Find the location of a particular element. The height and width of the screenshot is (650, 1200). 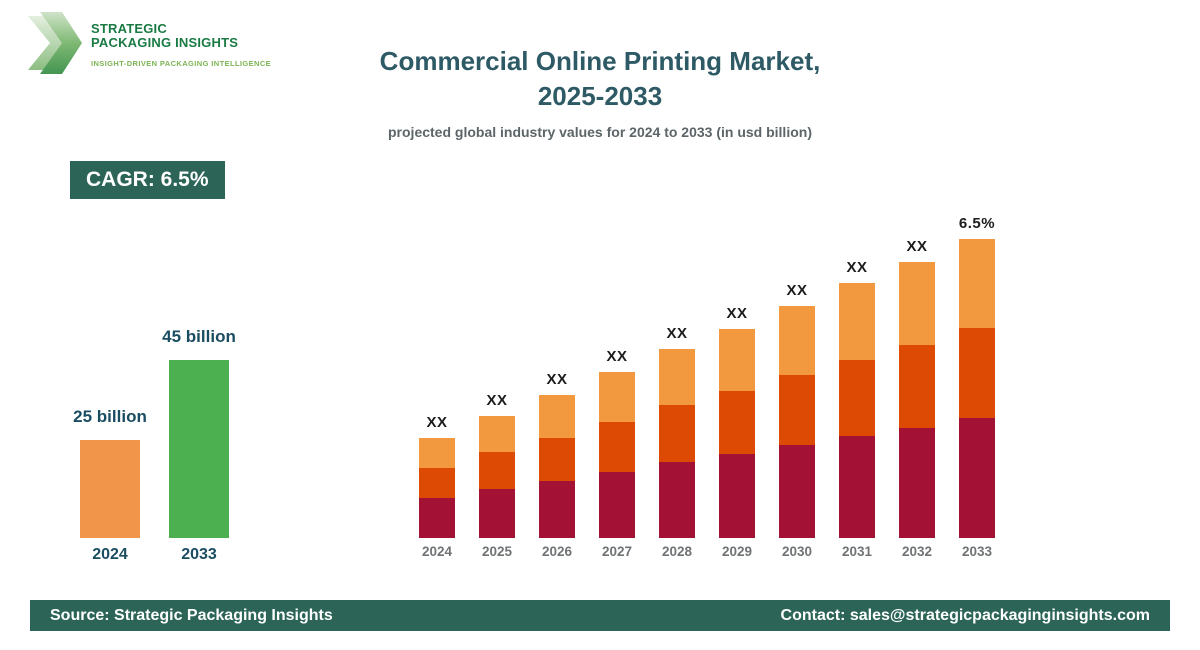

summary-bar-chart: 25 billion 2024 45 billion 2033 is located at coordinates (160, 441).